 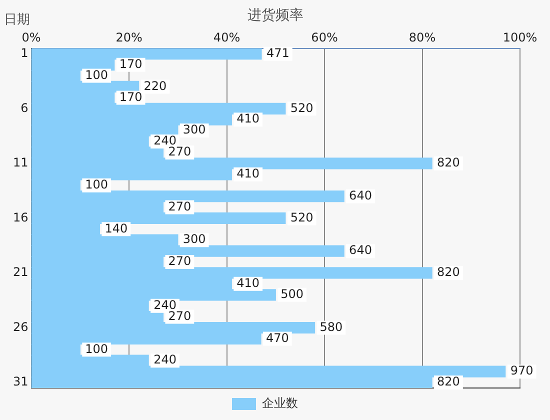 What do you see at coordinates (280, 403) in the screenshot?
I see `legend-label: 企业数` at bounding box center [280, 403].